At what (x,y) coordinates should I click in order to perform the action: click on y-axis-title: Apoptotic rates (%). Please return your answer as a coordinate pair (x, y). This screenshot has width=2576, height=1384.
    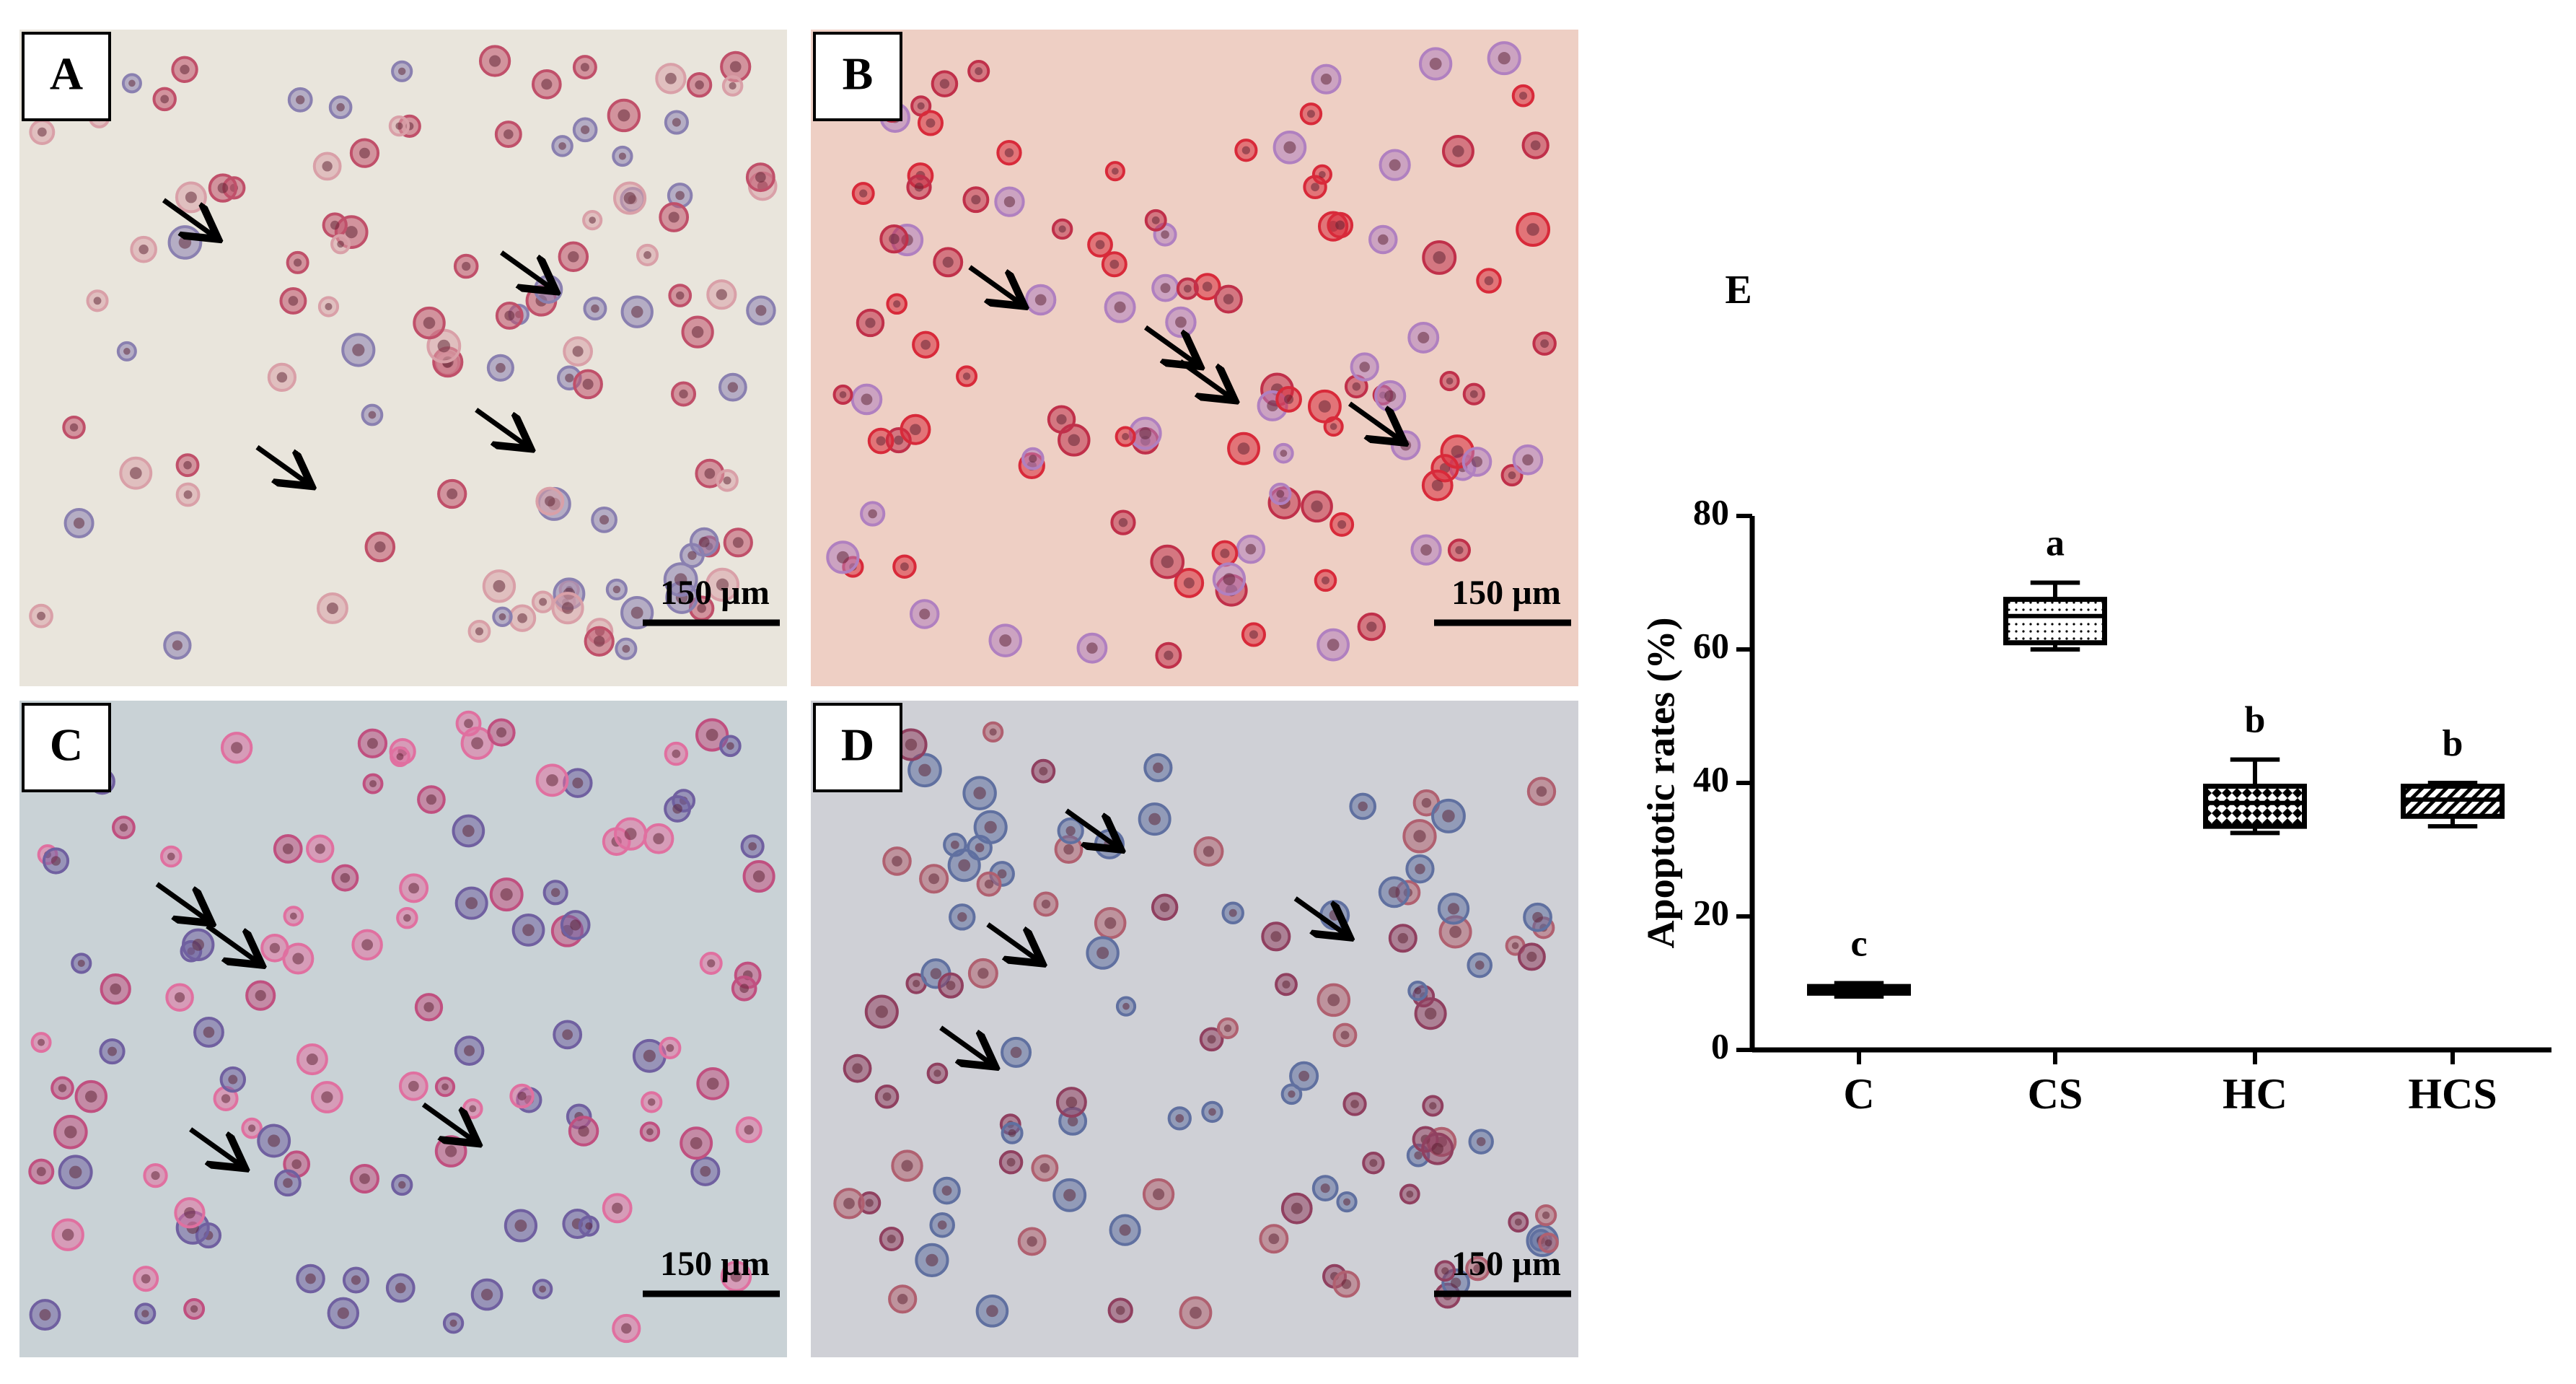
    Looking at the image, I should click on (1660, 783).